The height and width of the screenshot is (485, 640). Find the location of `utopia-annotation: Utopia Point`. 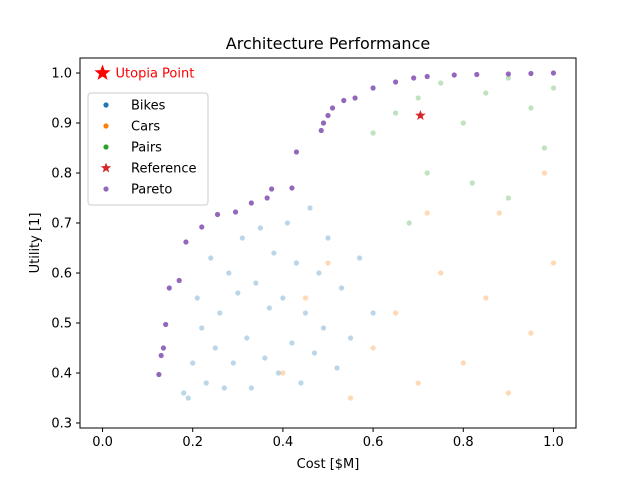

utopia-annotation: Utopia Point is located at coordinates (144, 73).